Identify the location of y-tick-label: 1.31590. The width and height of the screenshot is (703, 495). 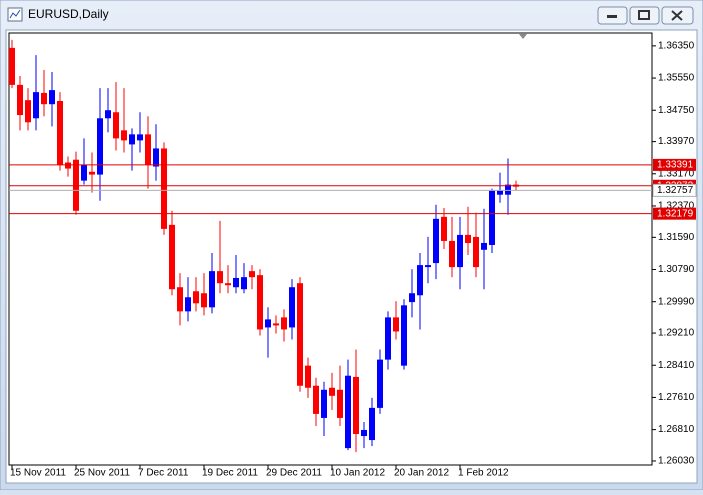
(676, 237).